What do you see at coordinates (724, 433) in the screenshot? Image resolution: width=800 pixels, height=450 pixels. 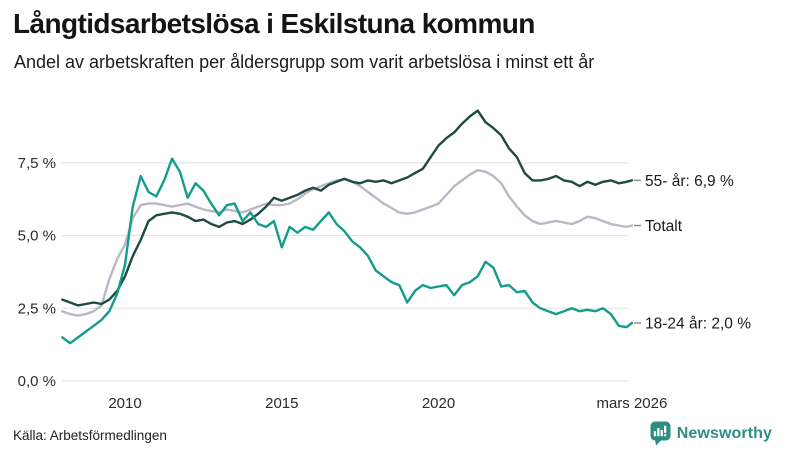 I see `newsworthy-wordmark: Newsworthy` at bounding box center [724, 433].